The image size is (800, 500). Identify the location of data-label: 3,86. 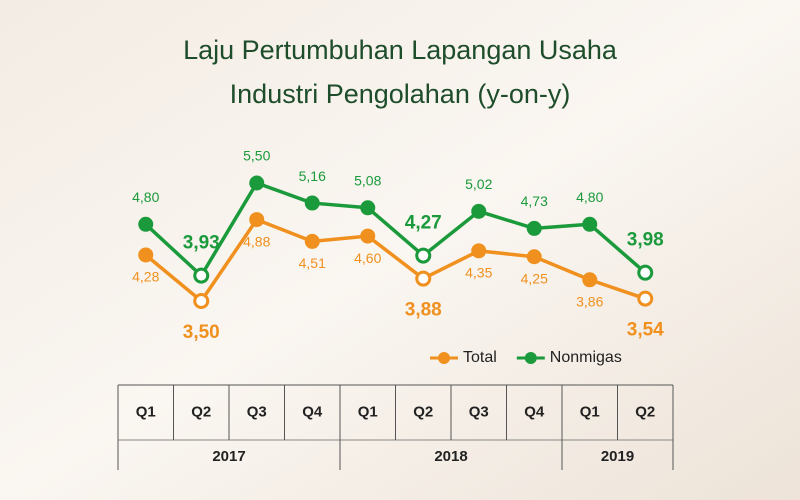
(589, 301).